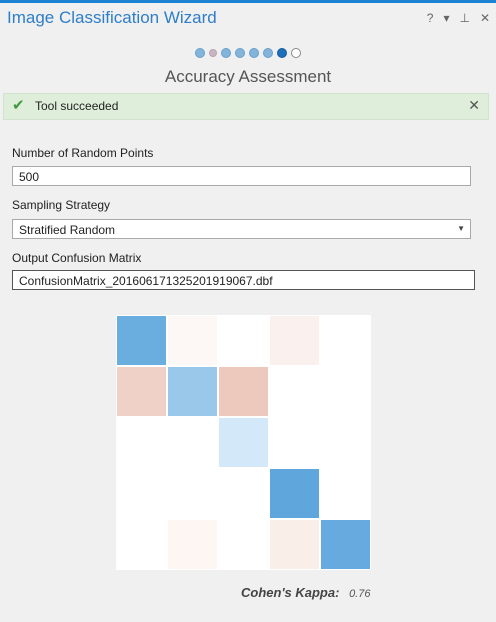 Image resolution: width=496 pixels, height=622 pixels. What do you see at coordinates (360, 594) in the screenshot?
I see `kappa-value: 0.76` at bounding box center [360, 594].